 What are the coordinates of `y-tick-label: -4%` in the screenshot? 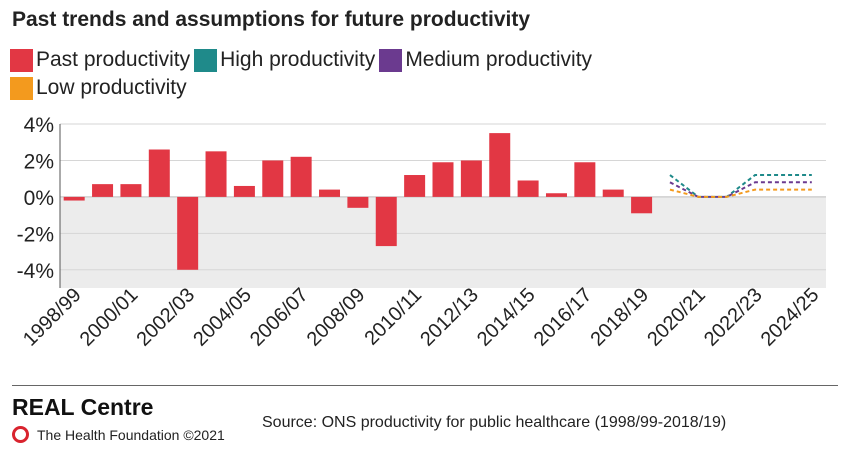 It's located at (35, 271).